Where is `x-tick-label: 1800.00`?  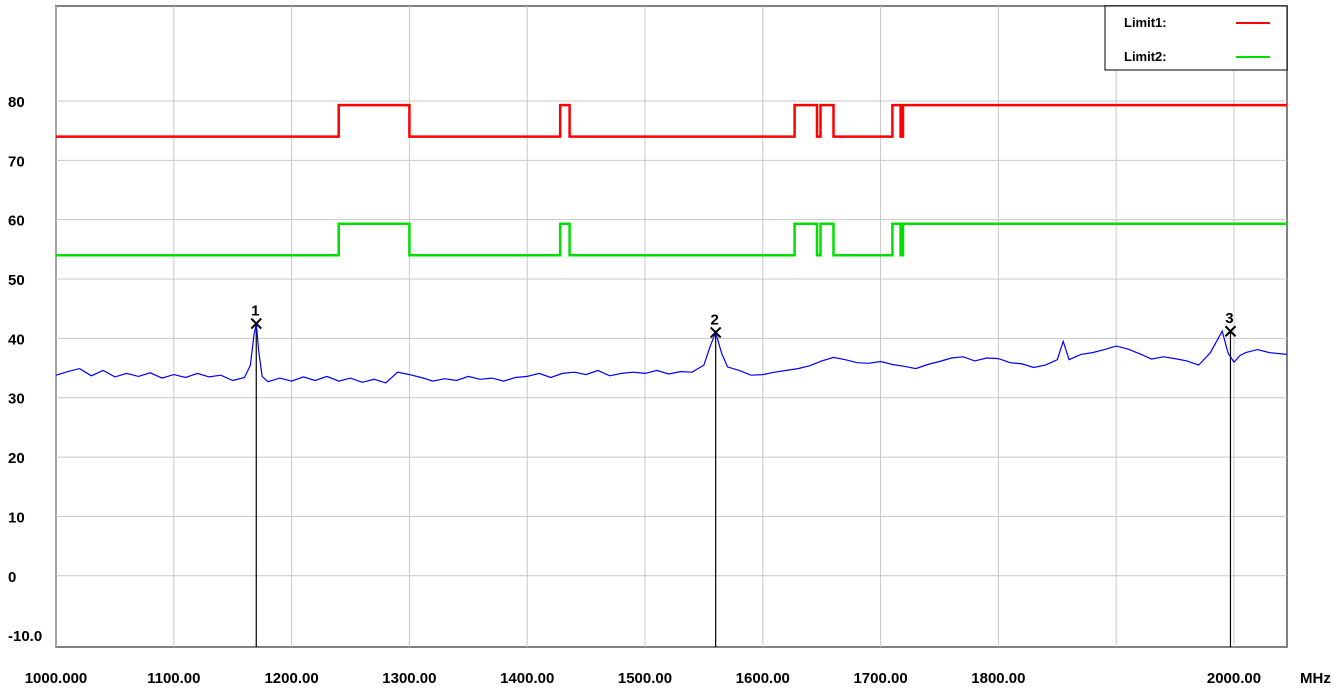
x-tick-label: 1800.00 is located at coordinates (998, 678).